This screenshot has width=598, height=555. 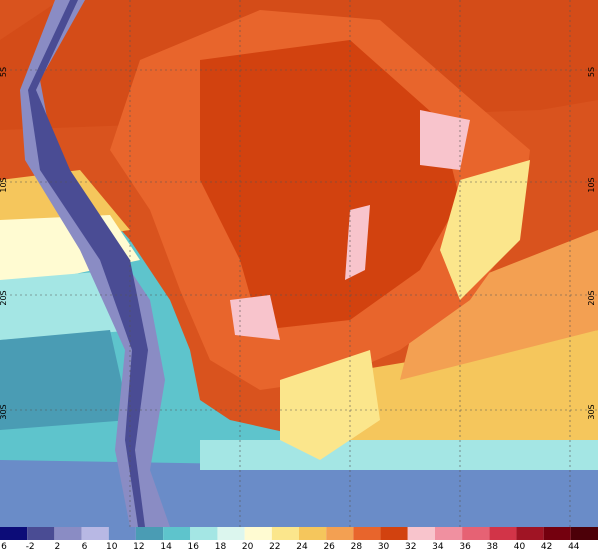 What do you see at coordinates (485, 230) in the screenshot?
I see `coast-mild` at bounding box center [485, 230].